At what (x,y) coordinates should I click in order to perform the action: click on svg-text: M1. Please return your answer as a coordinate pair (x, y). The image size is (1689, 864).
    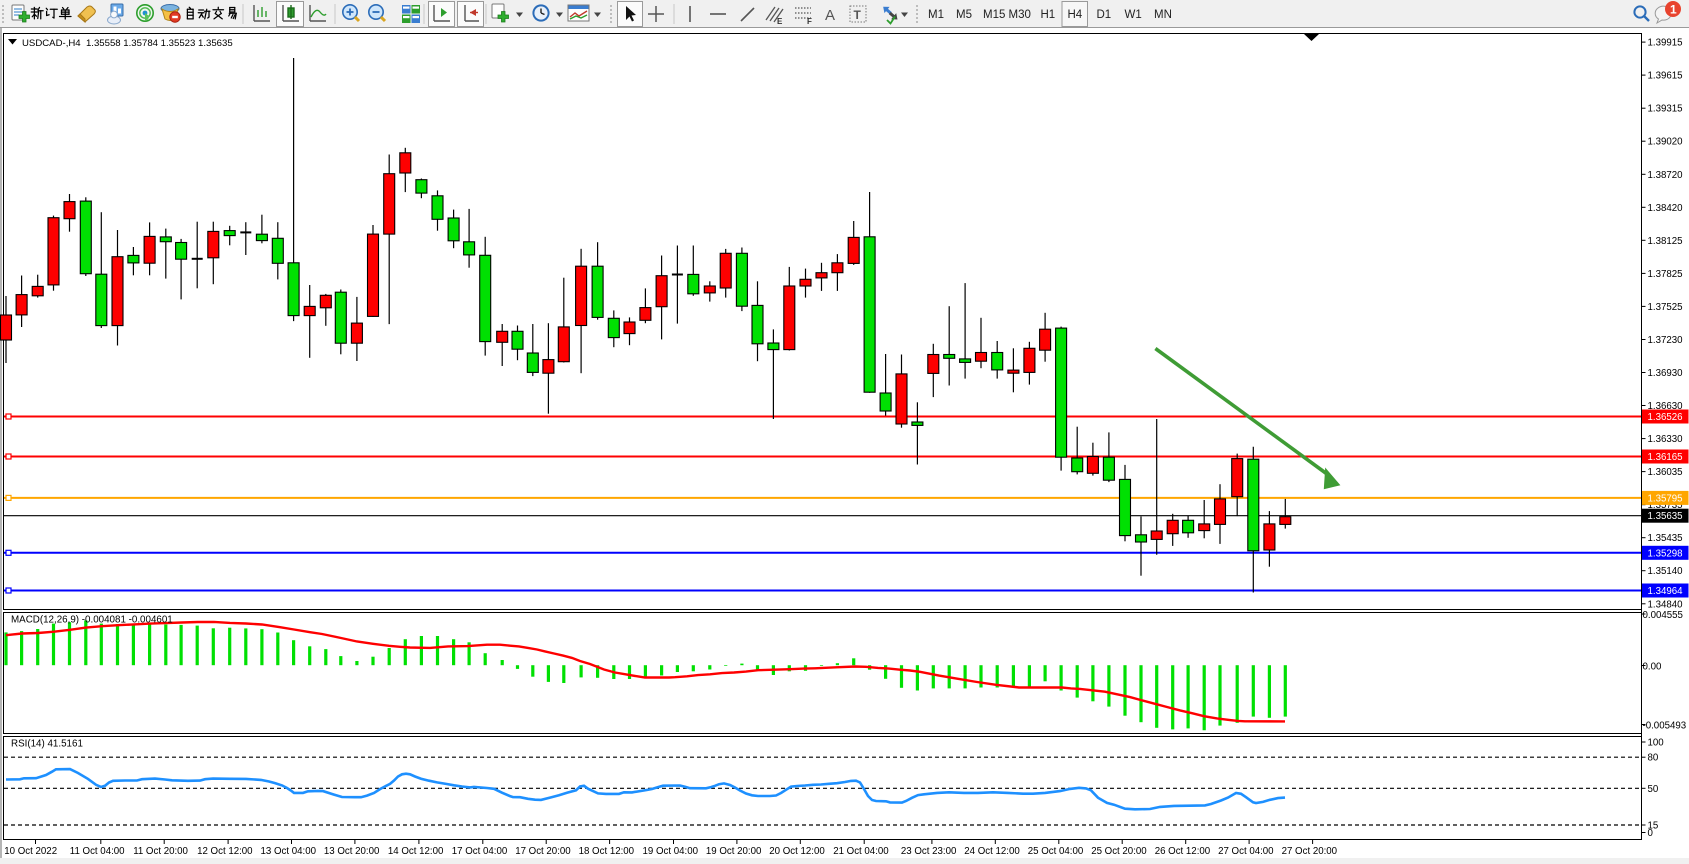
    Looking at the image, I should click on (936, 15).